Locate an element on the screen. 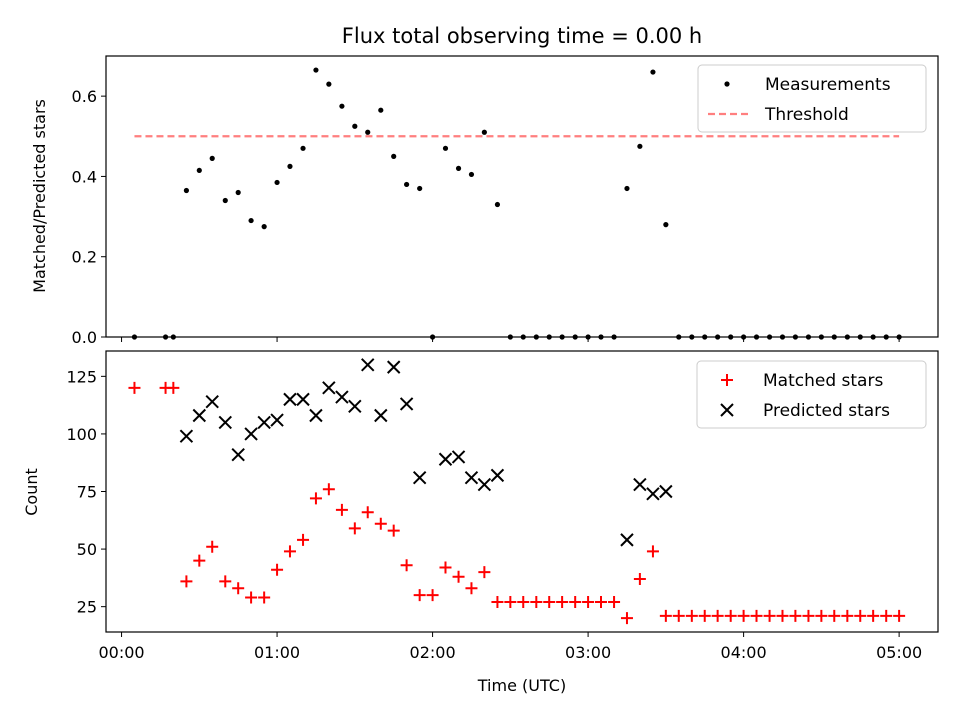  x-axis-label: Time (UTC) is located at coordinates (521, 685).